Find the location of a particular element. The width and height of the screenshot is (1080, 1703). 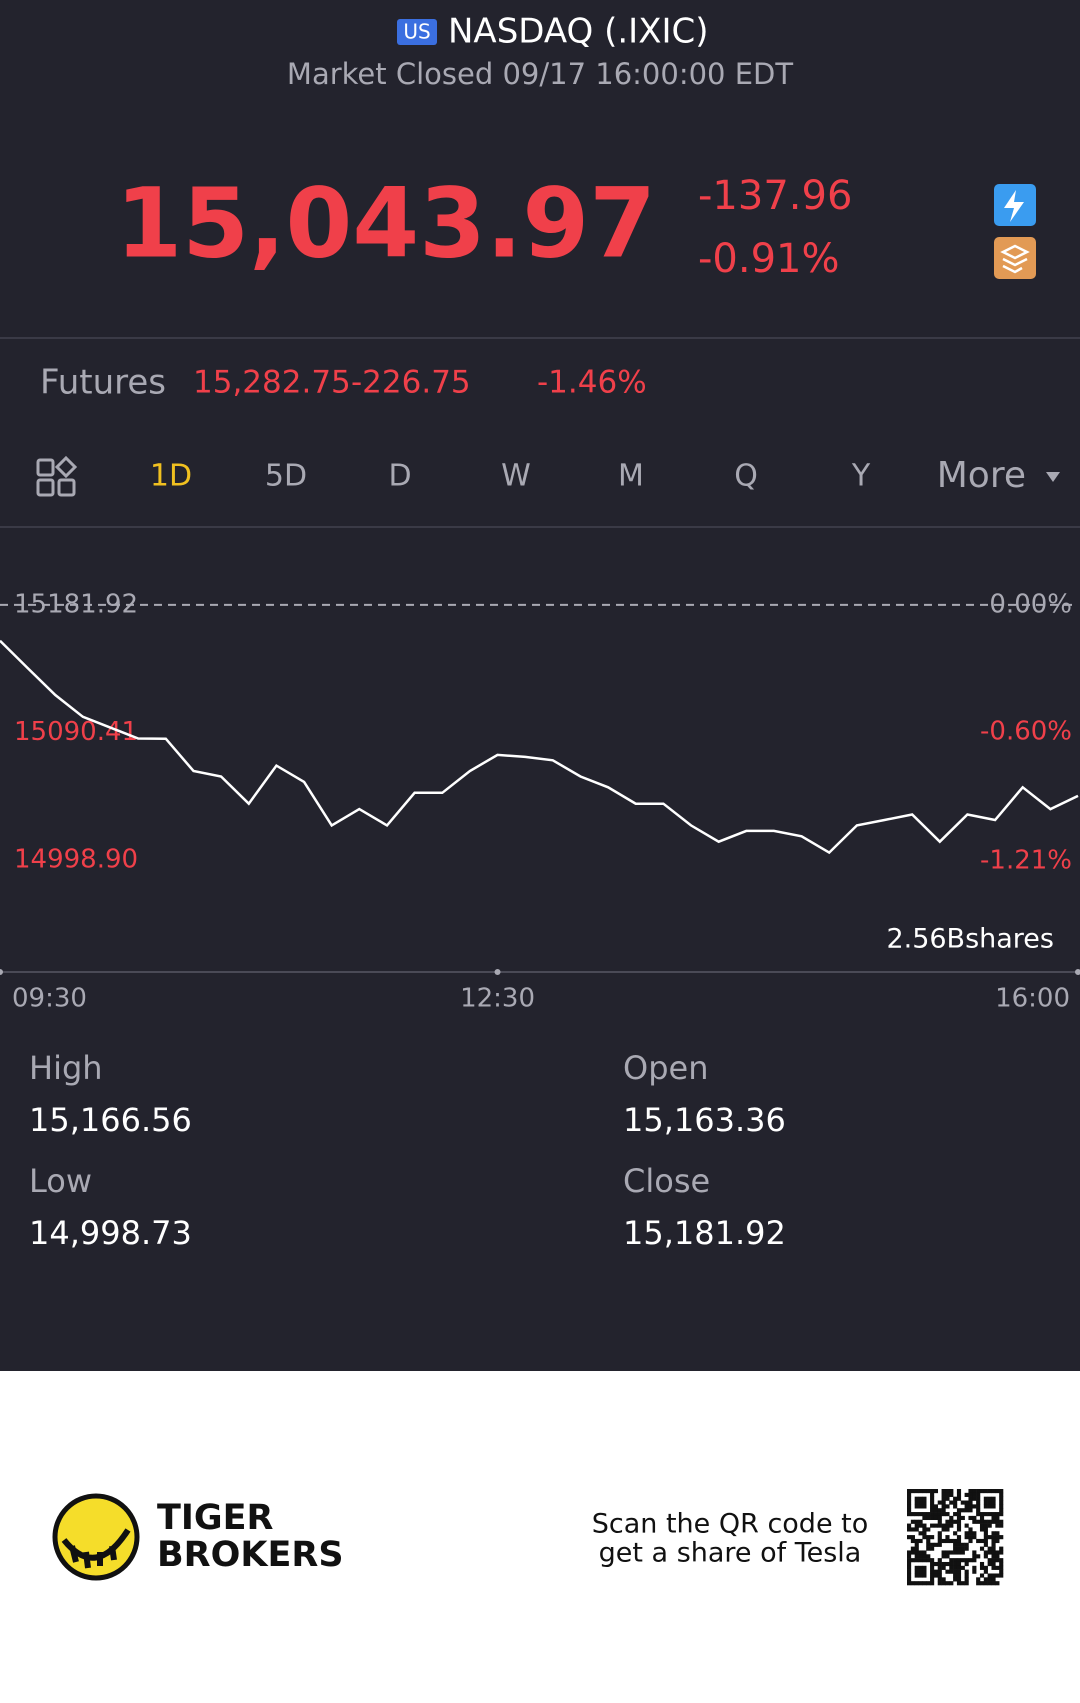

stat-label: High is located at coordinates (66, 1068).